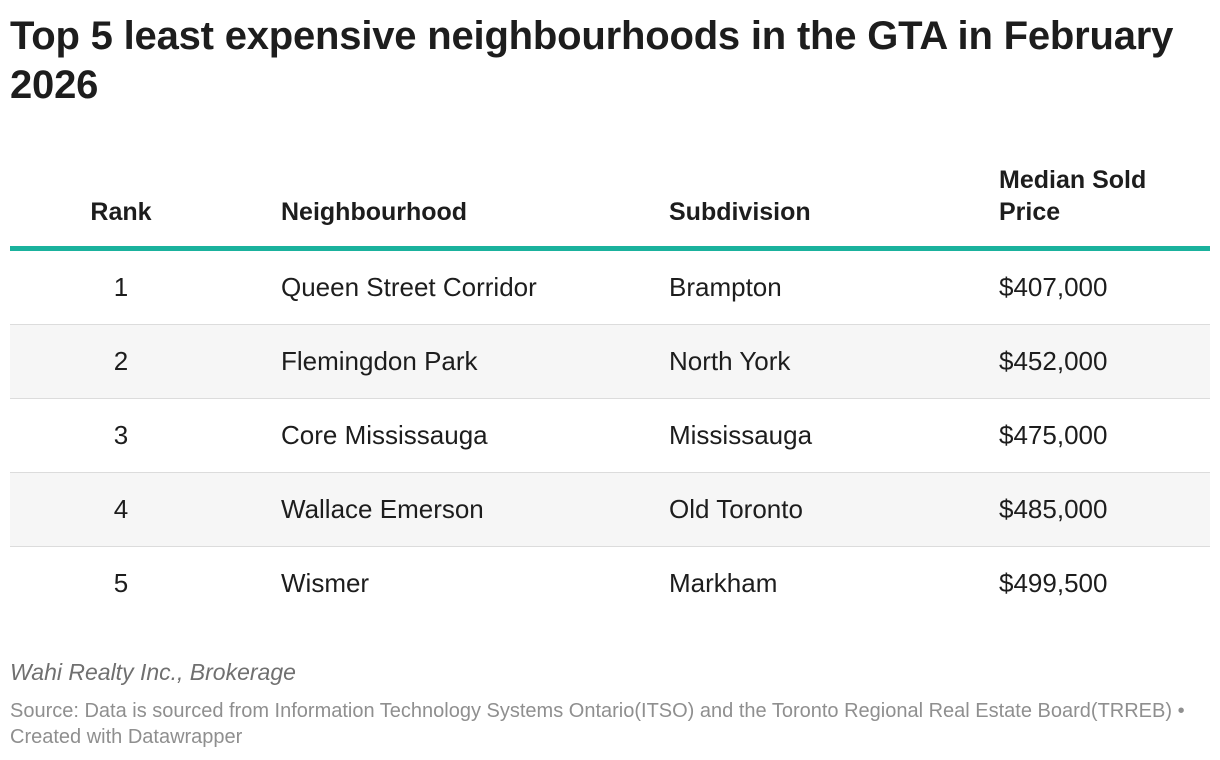 This screenshot has height=760, width=1220. What do you see at coordinates (1053, 287) in the screenshot?
I see `cell-price: $407,000` at bounding box center [1053, 287].